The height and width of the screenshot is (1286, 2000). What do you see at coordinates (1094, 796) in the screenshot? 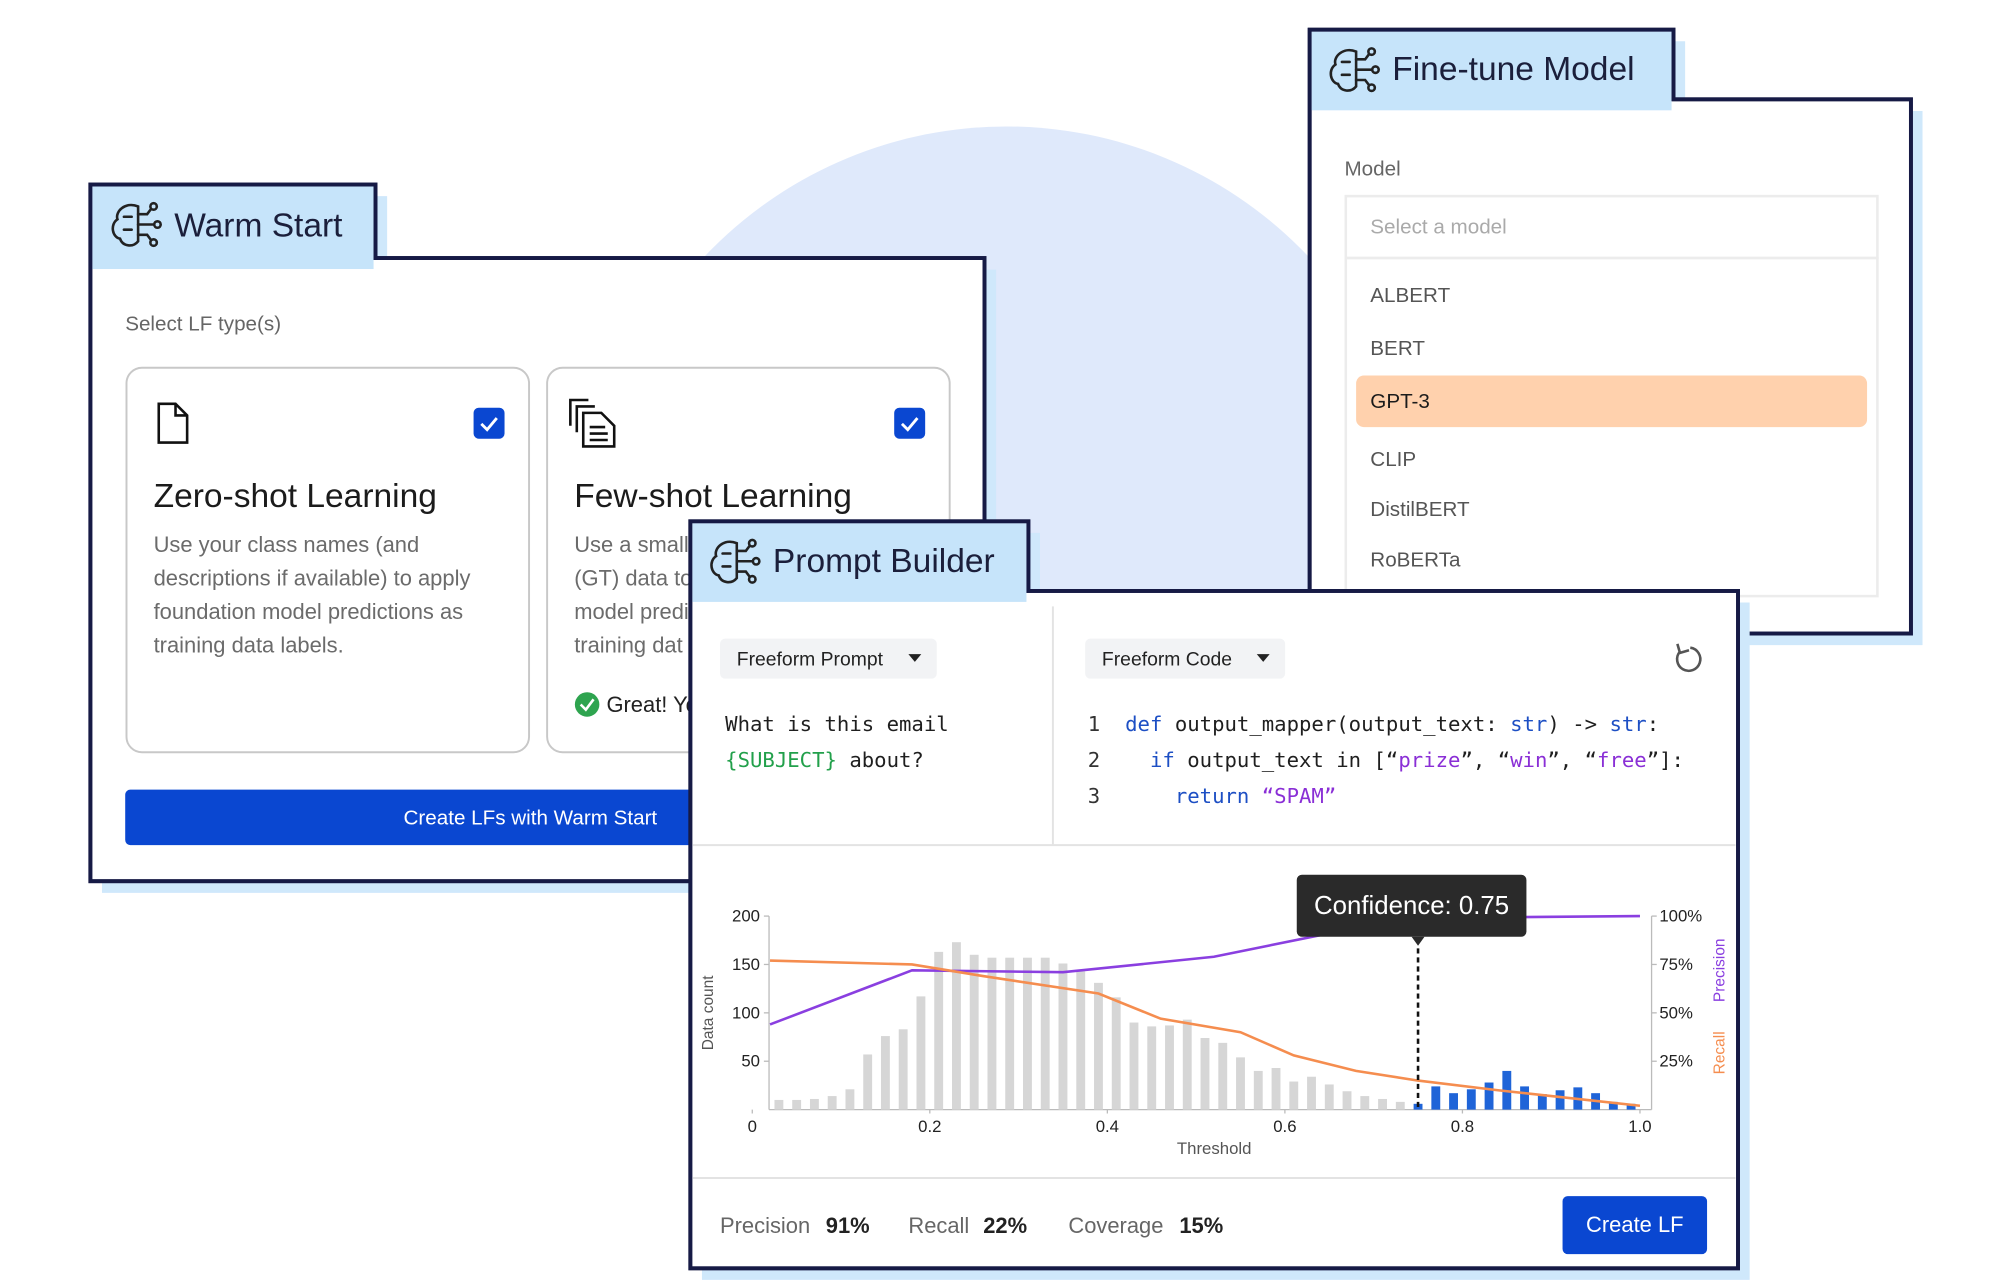
I see `line-number: 3` at bounding box center [1094, 796].